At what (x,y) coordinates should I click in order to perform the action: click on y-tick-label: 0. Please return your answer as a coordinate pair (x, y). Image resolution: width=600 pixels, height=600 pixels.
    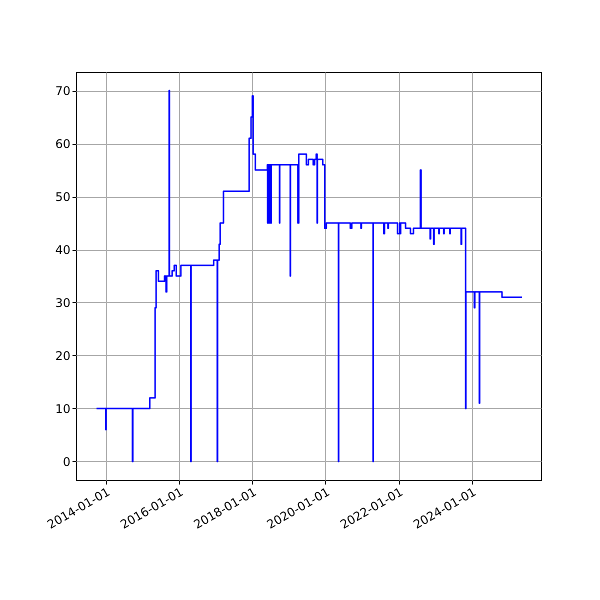
    Looking at the image, I should click on (66, 461).